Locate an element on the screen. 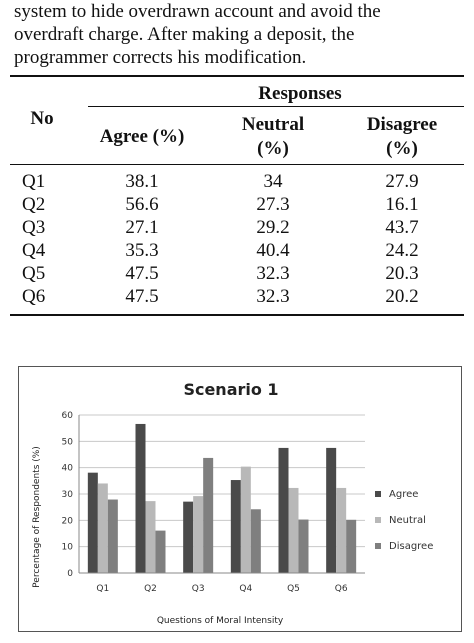 This screenshot has width=474, height=643. y-tick-label: 60 is located at coordinates (68, 416).